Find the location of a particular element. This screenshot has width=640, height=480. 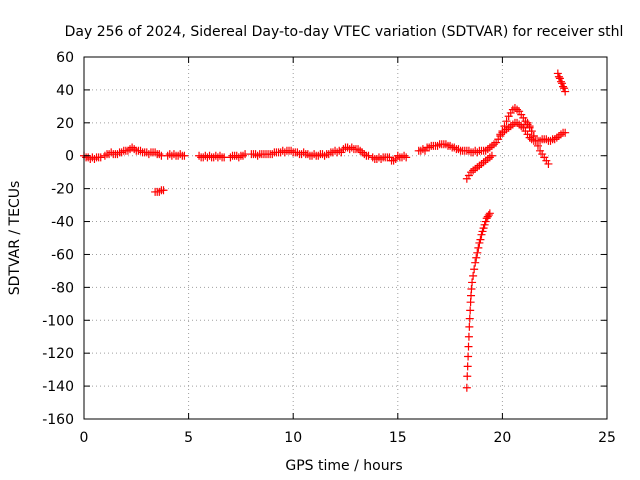

x-tick-label: 5 is located at coordinates (188, 438).